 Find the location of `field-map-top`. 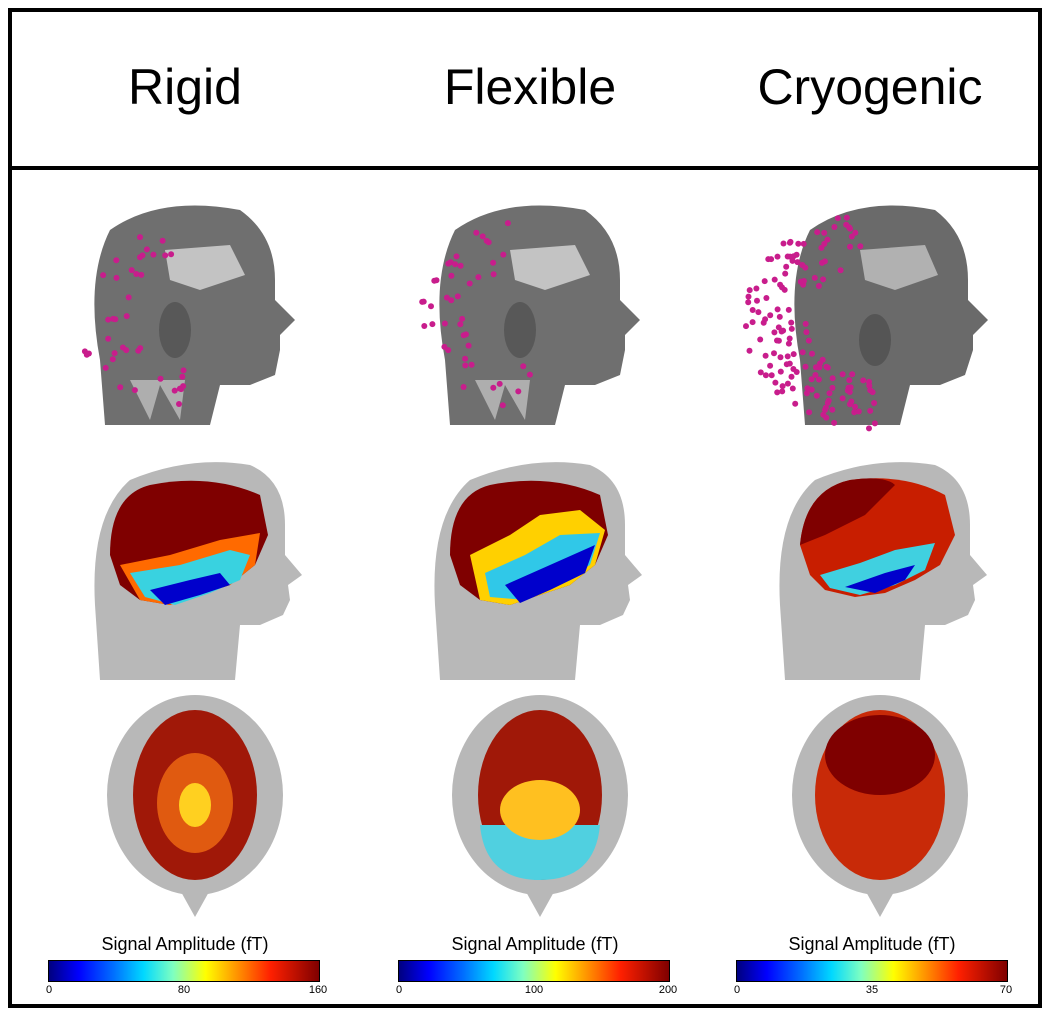

field-map-top is located at coordinates (880, 755).